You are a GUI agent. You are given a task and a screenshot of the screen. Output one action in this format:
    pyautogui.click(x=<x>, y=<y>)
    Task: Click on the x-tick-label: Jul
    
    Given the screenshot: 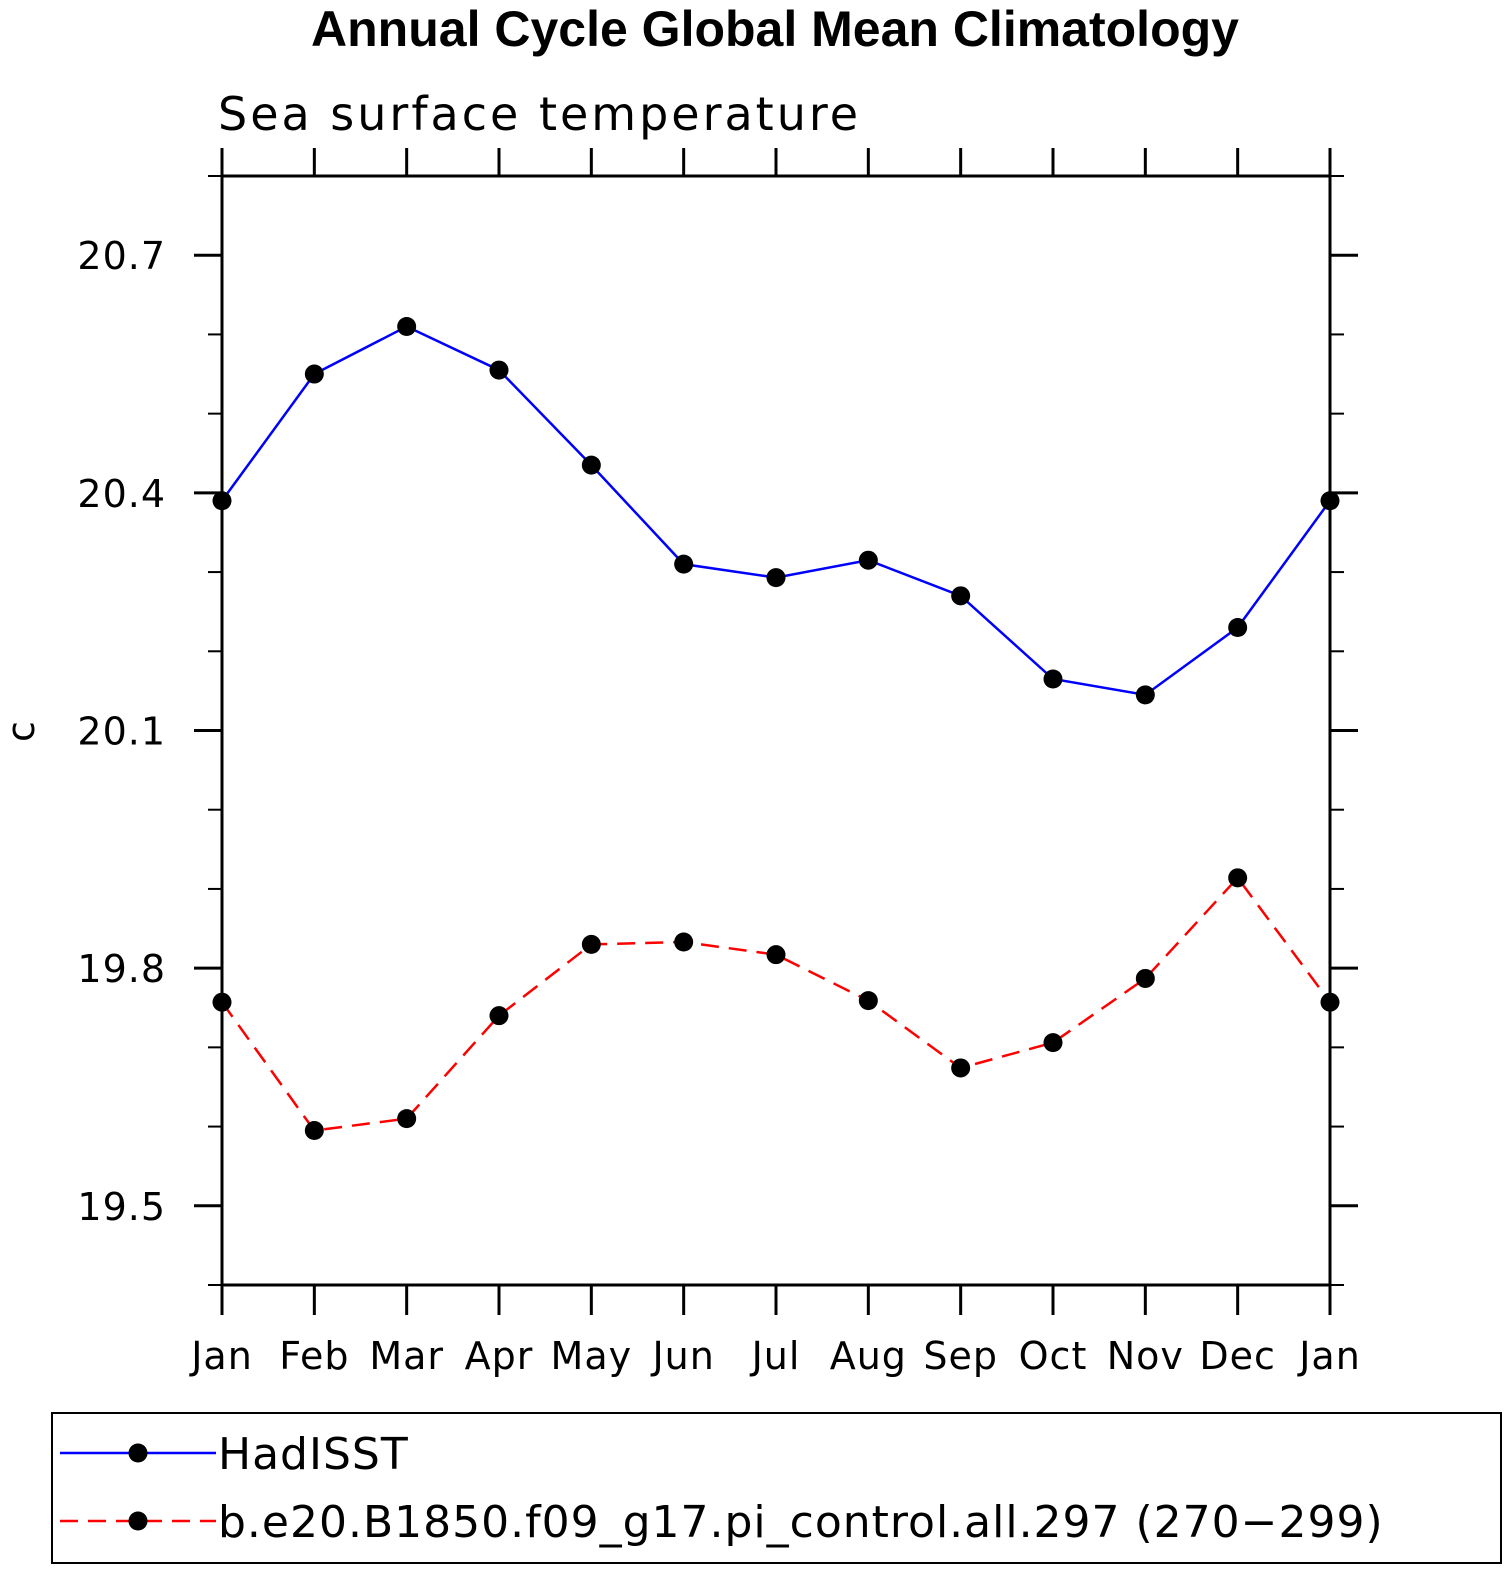 What is the action you would take?
    pyautogui.click(x=775, y=1356)
    